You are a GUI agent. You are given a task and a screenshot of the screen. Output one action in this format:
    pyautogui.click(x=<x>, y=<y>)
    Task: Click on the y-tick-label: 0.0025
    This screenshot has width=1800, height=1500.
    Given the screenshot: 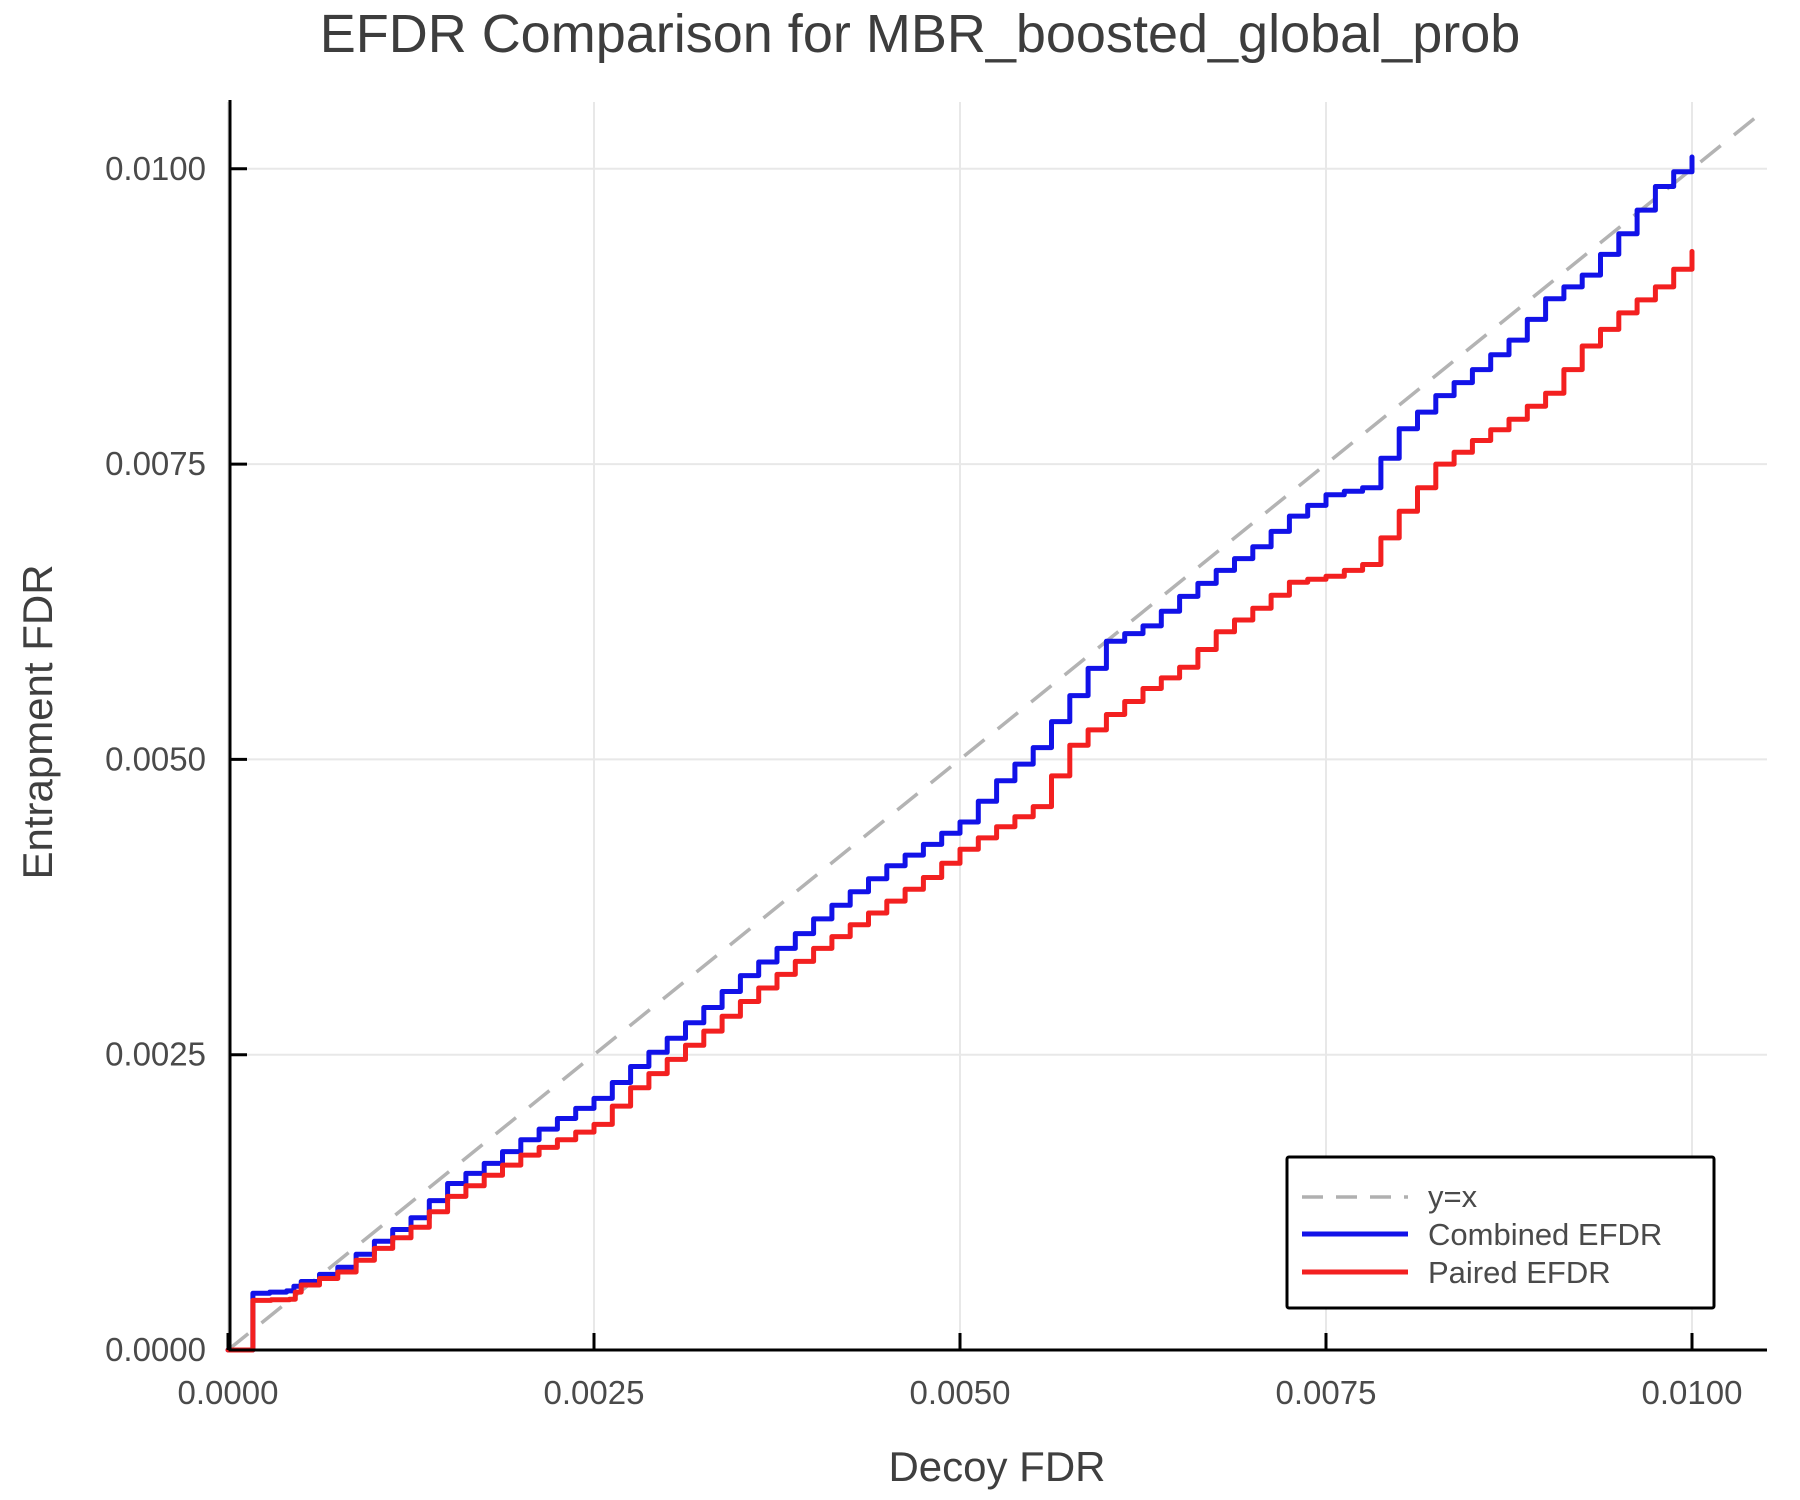 What is the action you would take?
    pyautogui.click(x=155, y=1054)
    